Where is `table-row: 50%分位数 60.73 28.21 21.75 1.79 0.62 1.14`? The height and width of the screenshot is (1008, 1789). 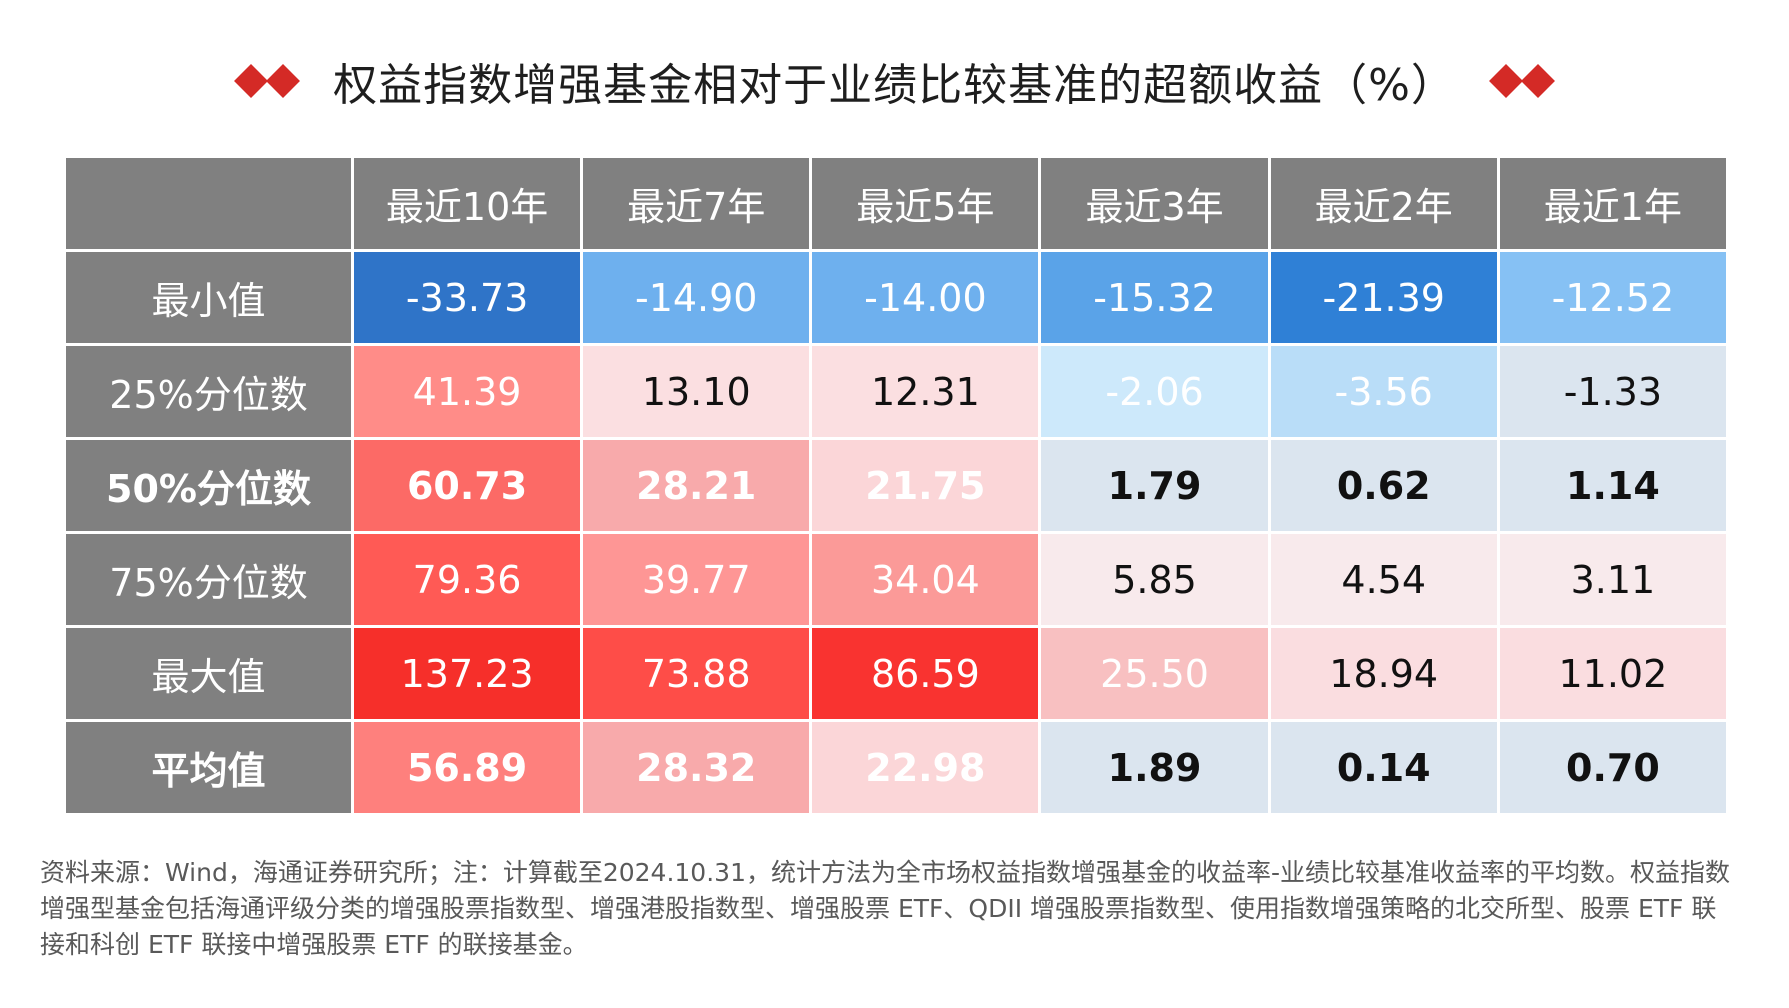
table-row: 50%分位数 60.73 28.21 21.75 1.79 0.62 1.14 is located at coordinates (896, 485).